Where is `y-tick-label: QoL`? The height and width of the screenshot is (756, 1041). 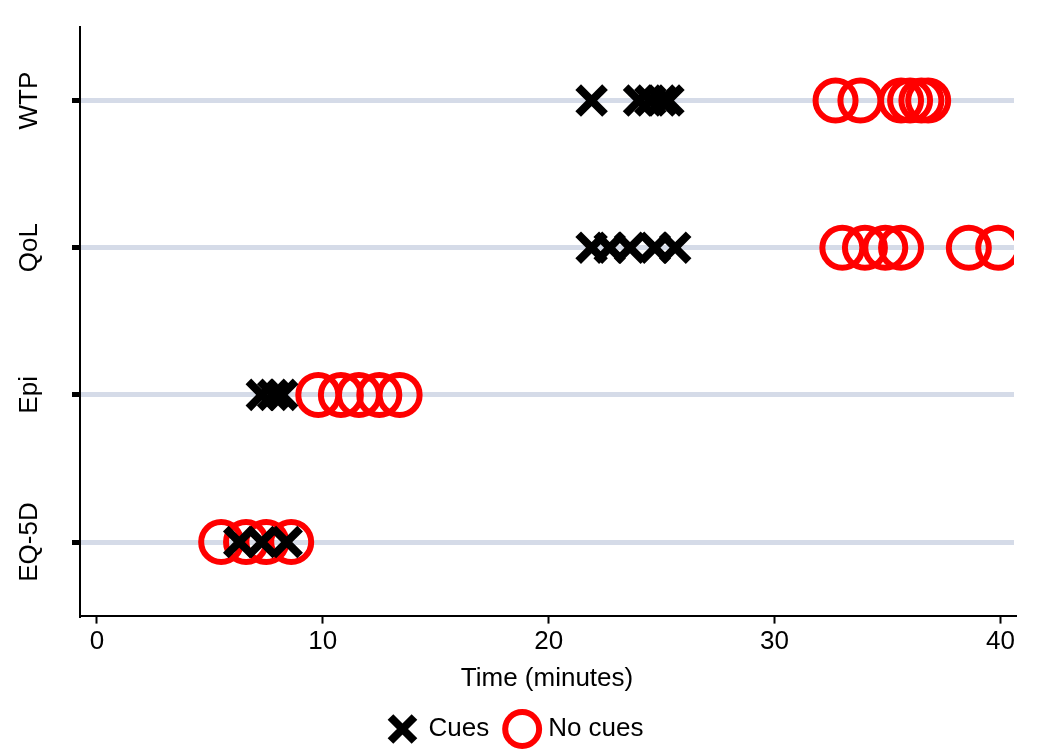 y-tick-label: QoL is located at coordinates (28, 248).